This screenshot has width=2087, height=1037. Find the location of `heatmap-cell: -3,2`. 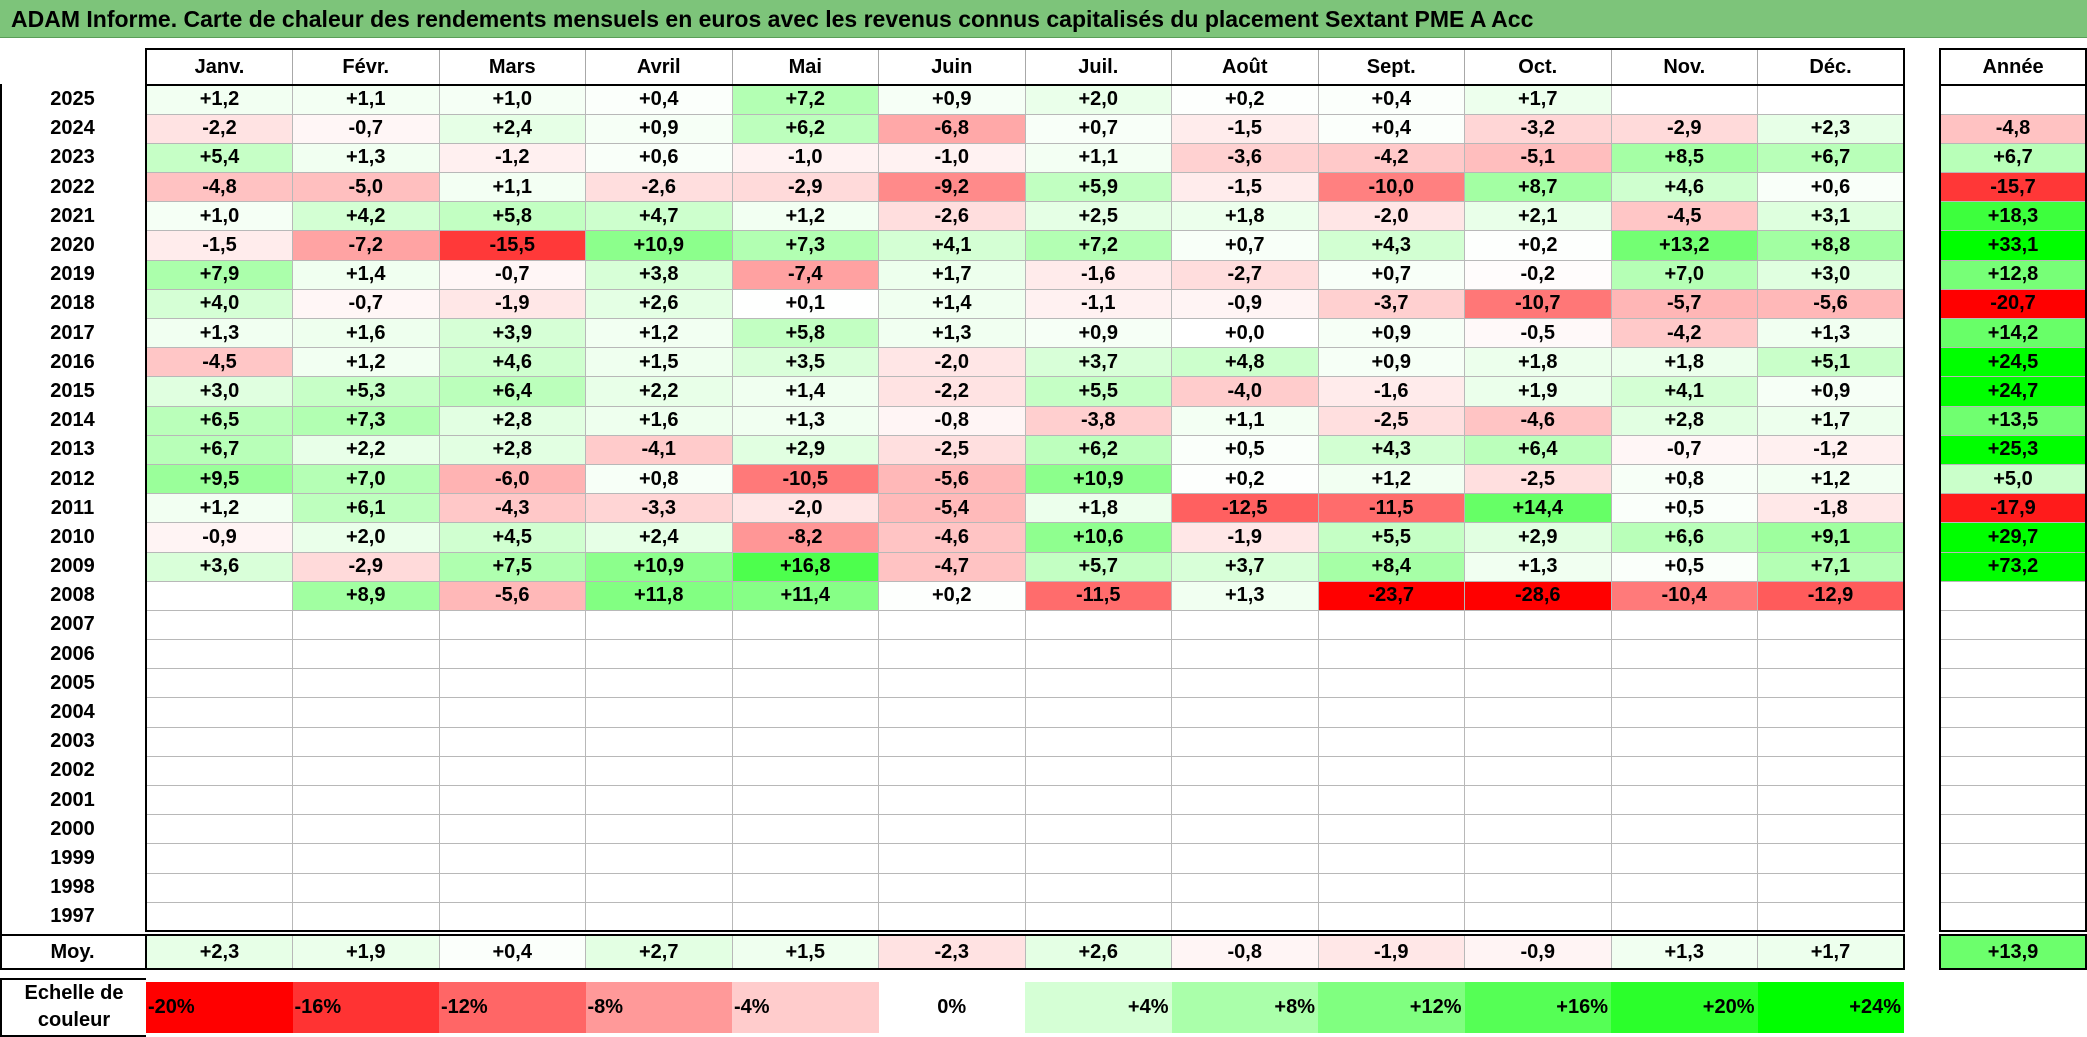

heatmap-cell: -3,2 is located at coordinates (1538, 128).